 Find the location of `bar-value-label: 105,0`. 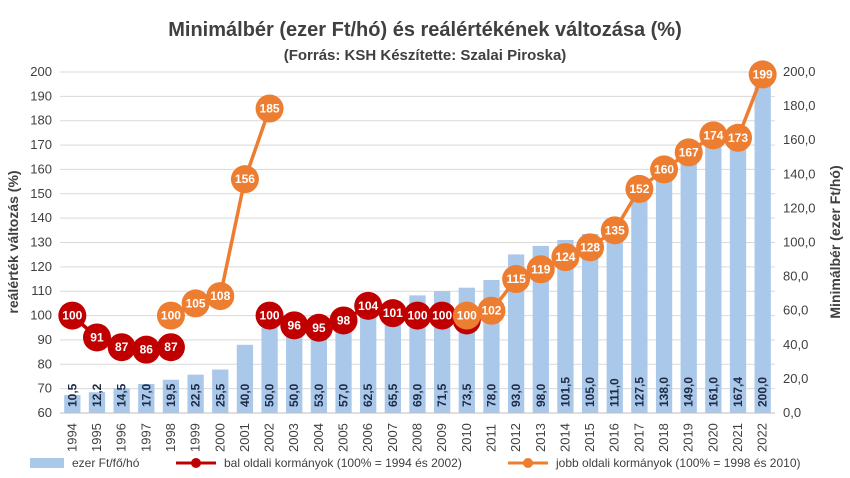

bar-value-label: 105,0 is located at coordinates (590, 392).